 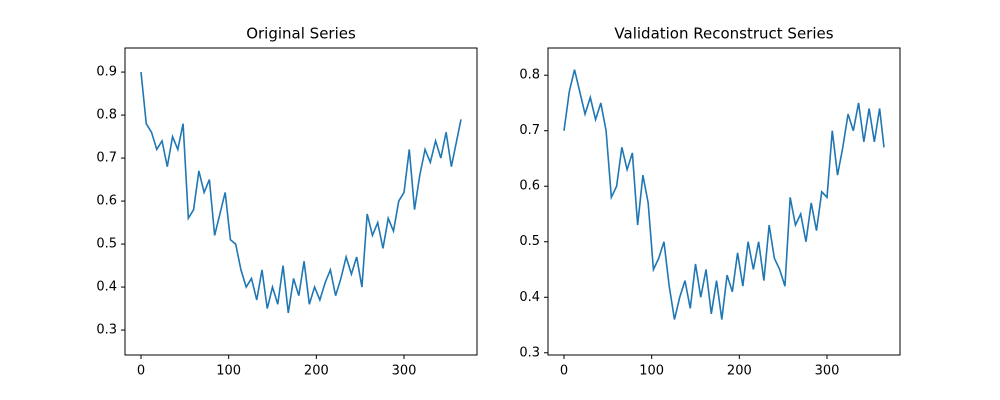 What do you see at coordinates (301, 34) in the screenshot?
I see `chart-title: Original Series` at bounding box center [301, 34].